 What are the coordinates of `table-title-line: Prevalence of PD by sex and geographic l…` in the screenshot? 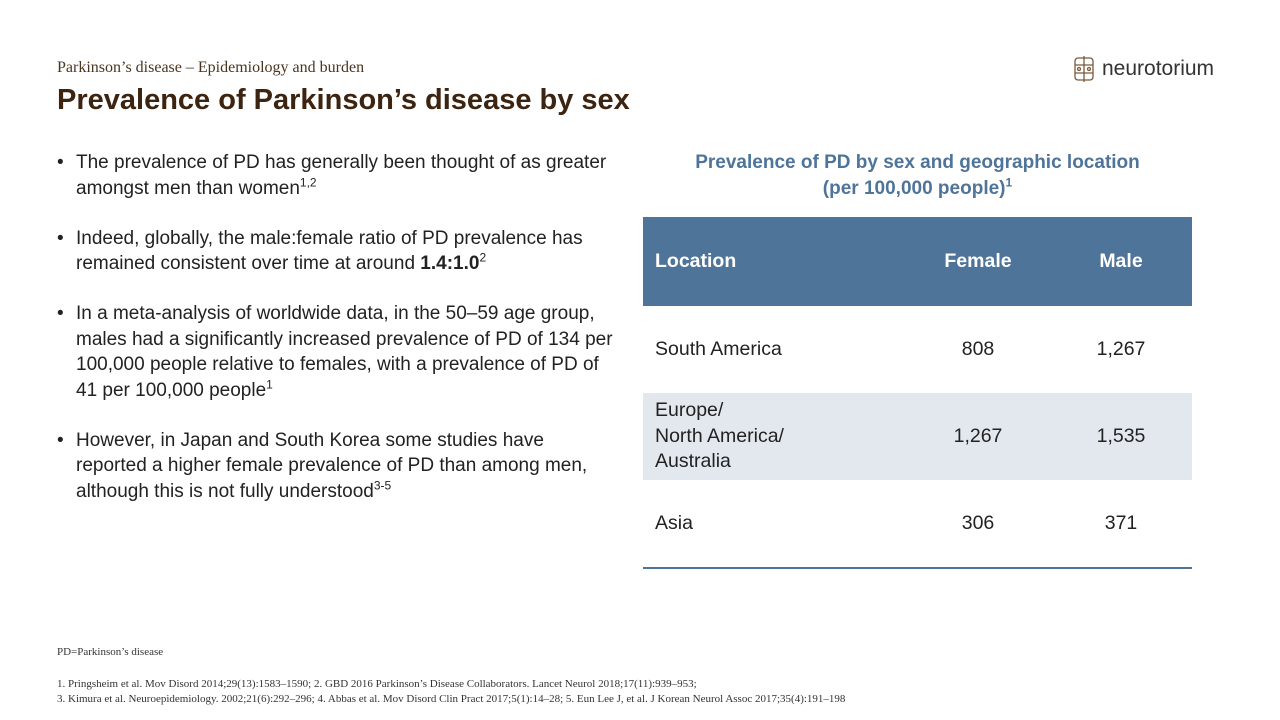 It's located at (917, 162).